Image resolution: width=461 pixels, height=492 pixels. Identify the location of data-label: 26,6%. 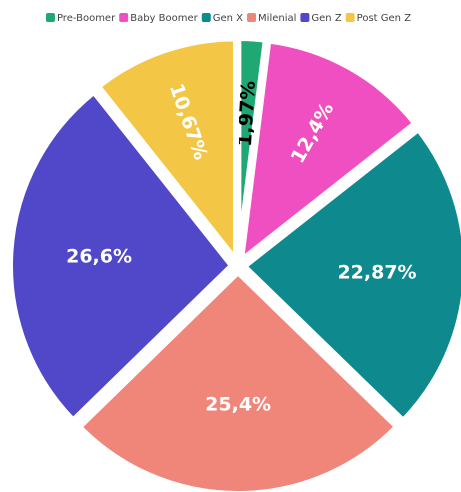
(99, 257).